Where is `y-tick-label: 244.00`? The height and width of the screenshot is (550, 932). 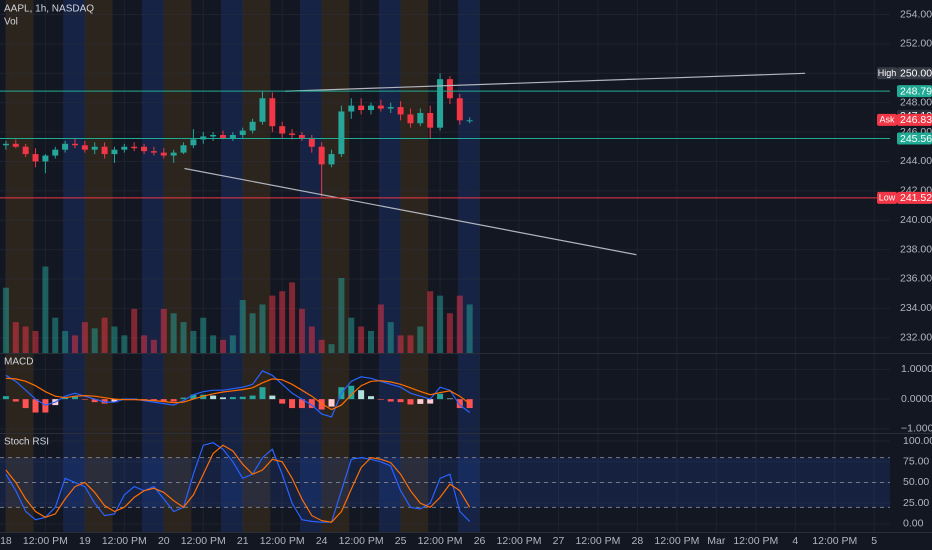 y-tick-label: 244.00 is located at coordinates (916, 161).